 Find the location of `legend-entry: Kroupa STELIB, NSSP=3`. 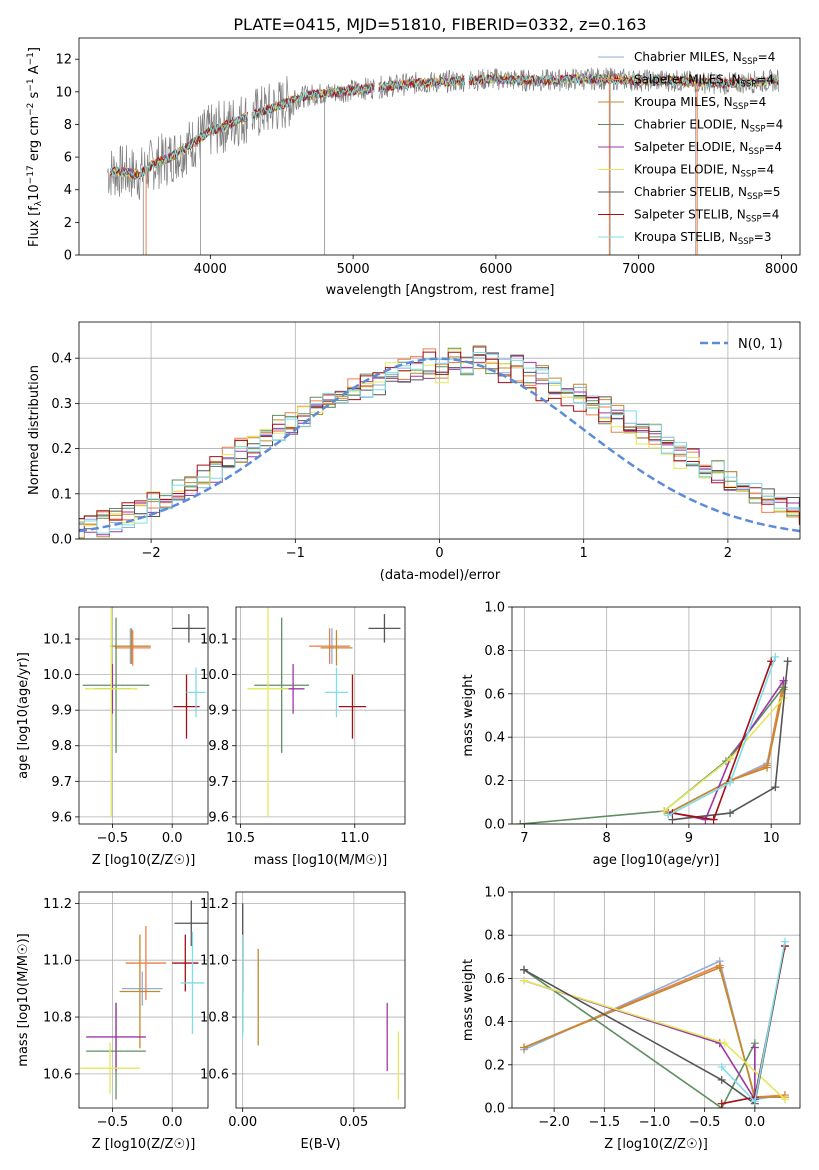

legend-entry: Kroupa STELIB, NSSP=3 is located at coordinates (703, 238).